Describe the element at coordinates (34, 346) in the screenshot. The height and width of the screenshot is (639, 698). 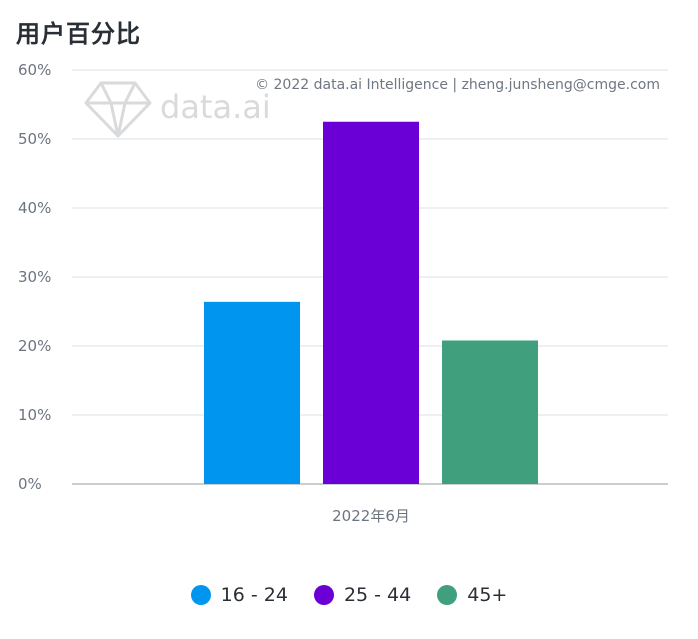
I see `y-tick-label: 20%` at that location.